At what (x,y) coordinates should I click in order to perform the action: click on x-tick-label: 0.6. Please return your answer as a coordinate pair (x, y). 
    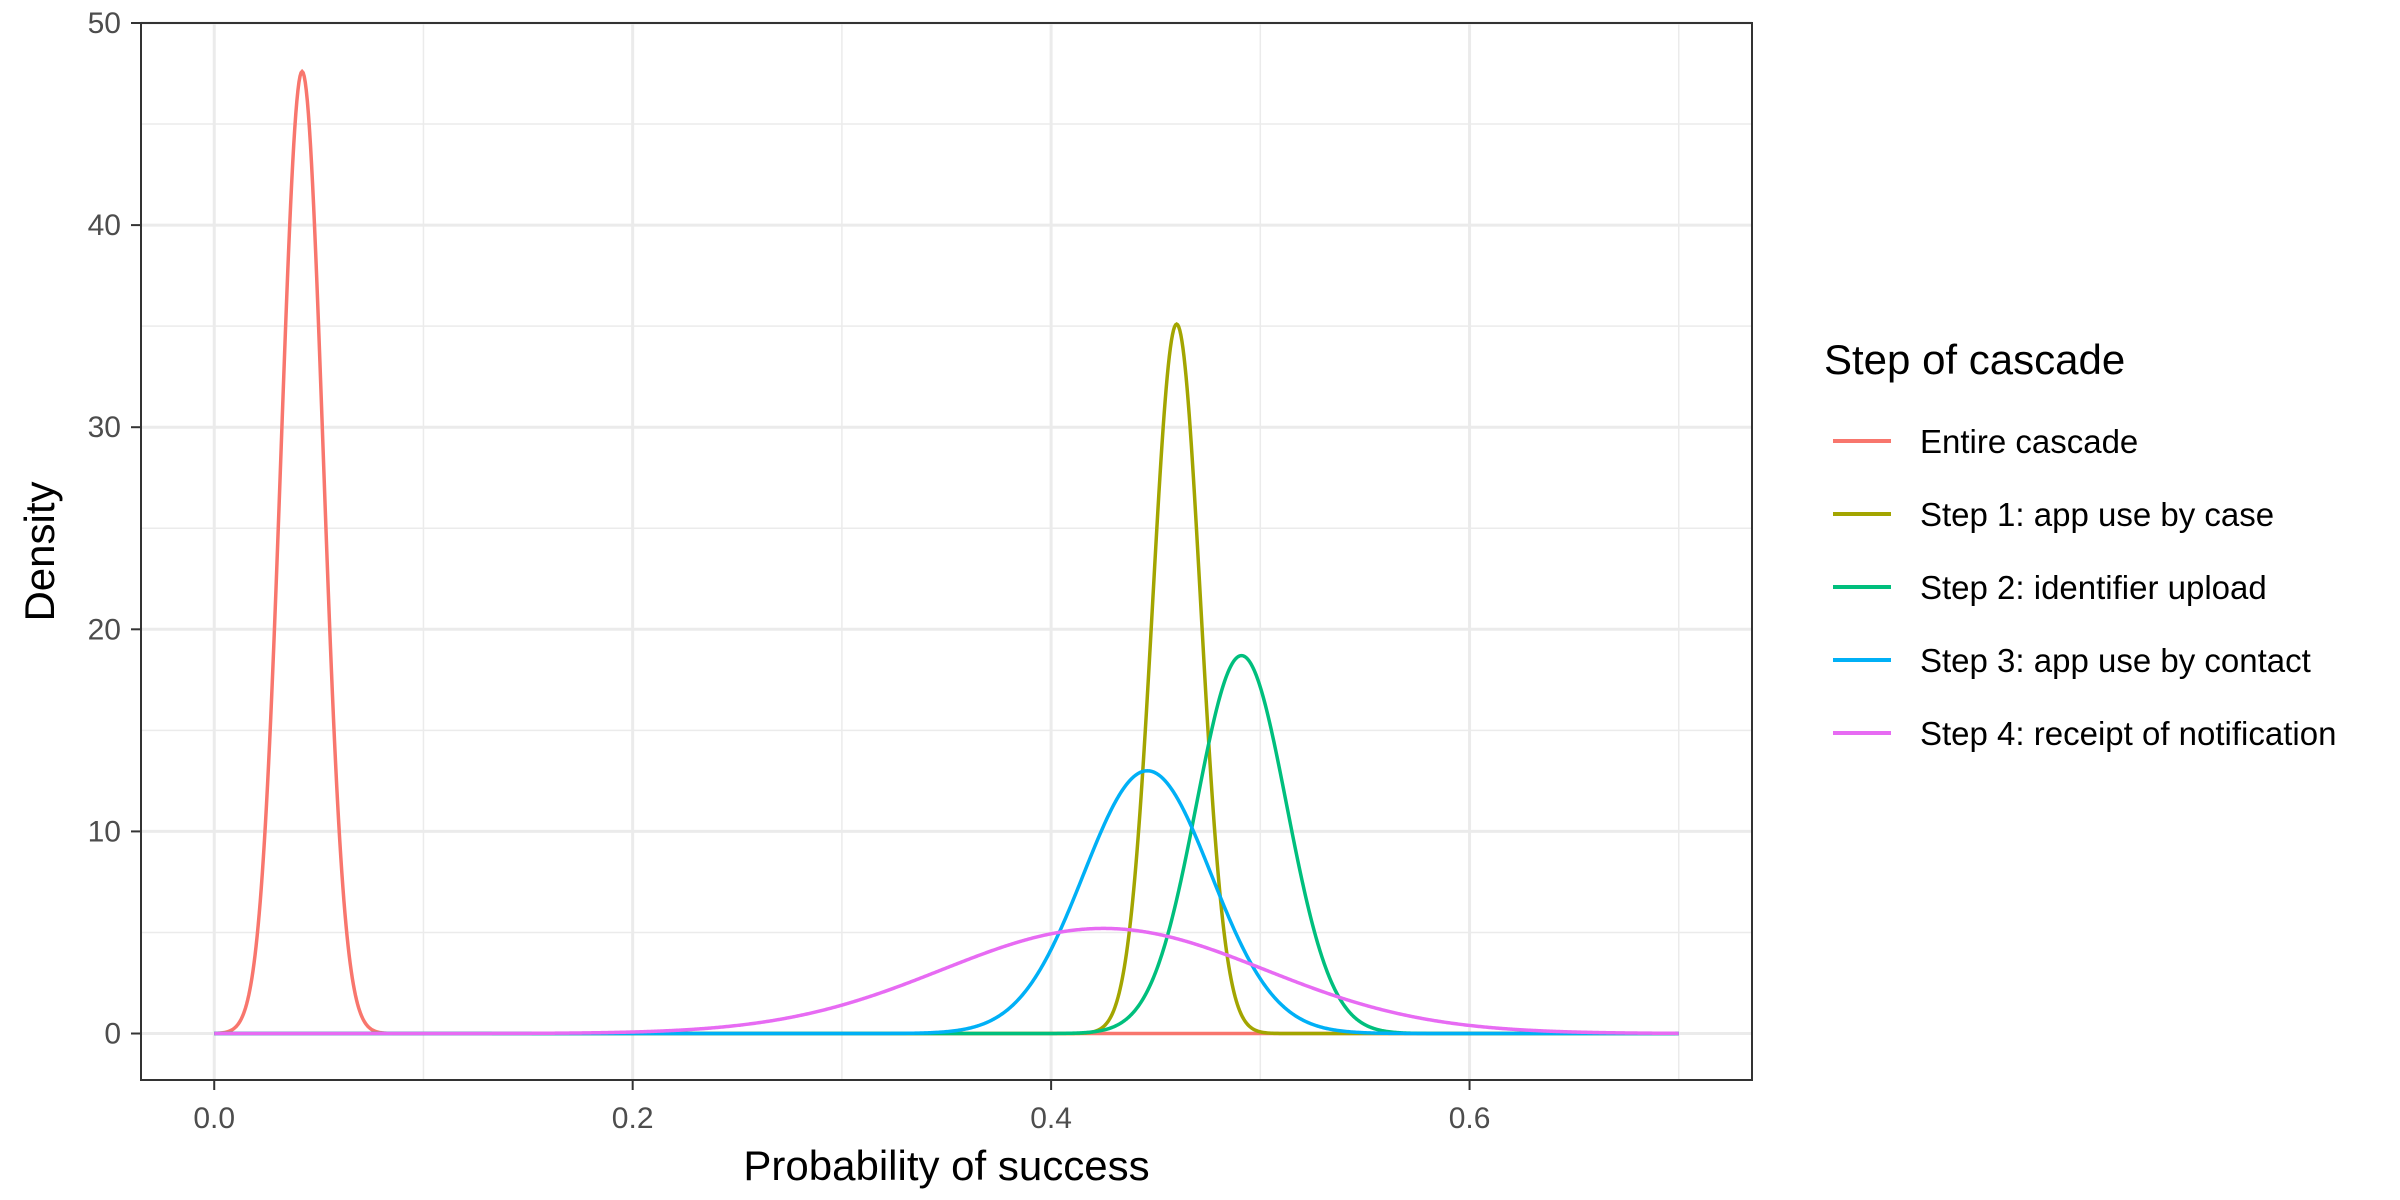
    Looking at the image, I should click on (1470, 1118).